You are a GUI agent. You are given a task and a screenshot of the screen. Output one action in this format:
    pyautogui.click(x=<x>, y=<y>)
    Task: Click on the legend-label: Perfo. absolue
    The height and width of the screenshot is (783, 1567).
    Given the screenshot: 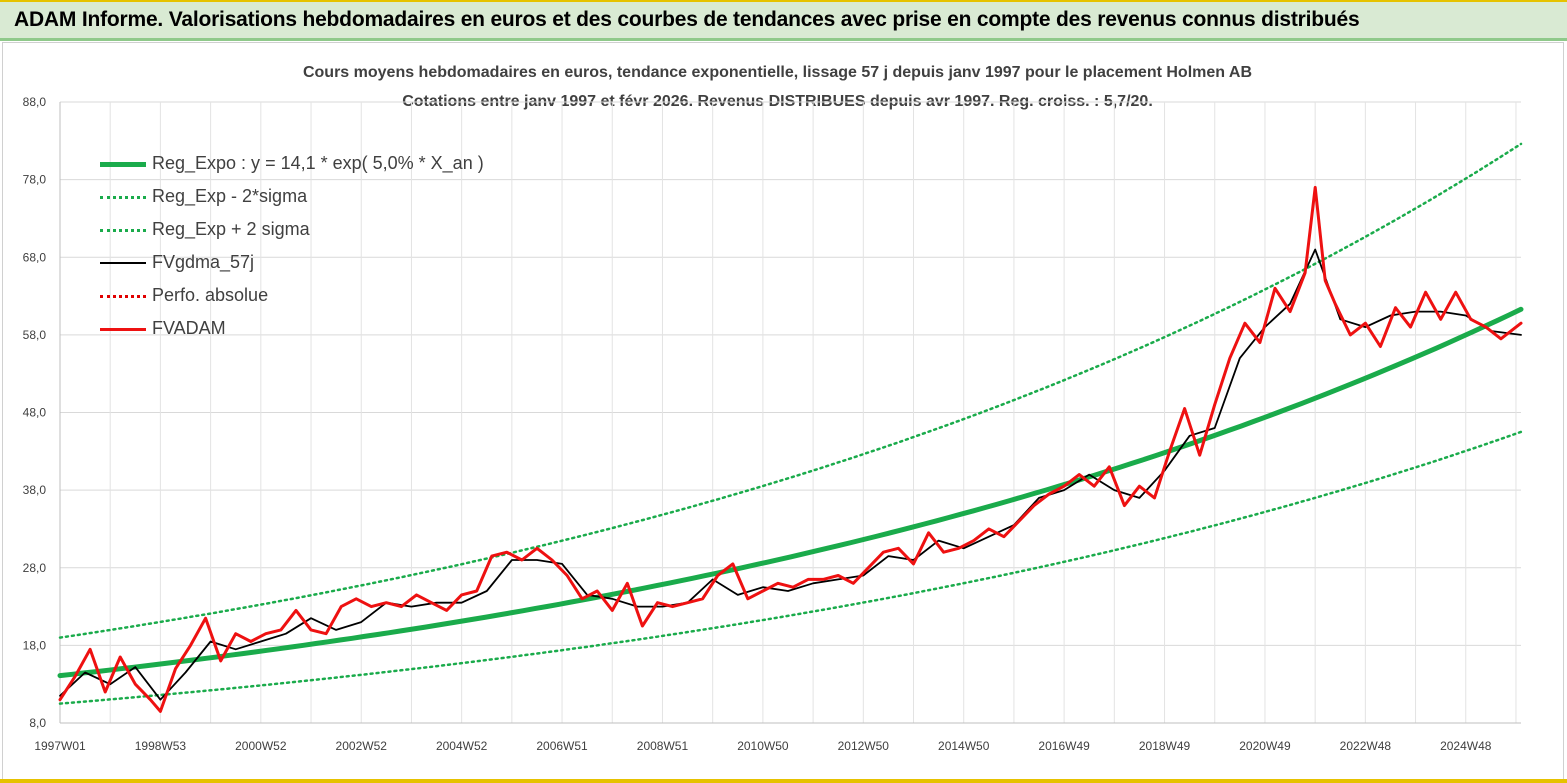 What is the action you would take?
    pyautogui.click(x=210, y=295)
    